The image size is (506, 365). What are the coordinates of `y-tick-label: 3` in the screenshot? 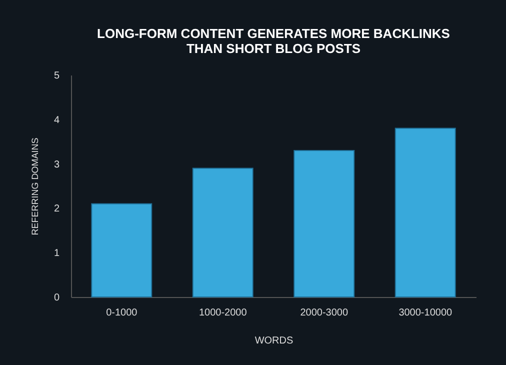 It's located at (57, 164).